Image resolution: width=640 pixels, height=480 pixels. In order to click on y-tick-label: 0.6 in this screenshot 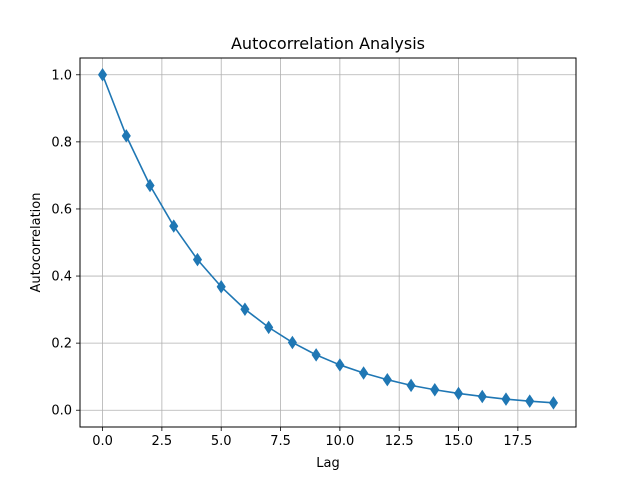, I will do `click(61, 209)`.